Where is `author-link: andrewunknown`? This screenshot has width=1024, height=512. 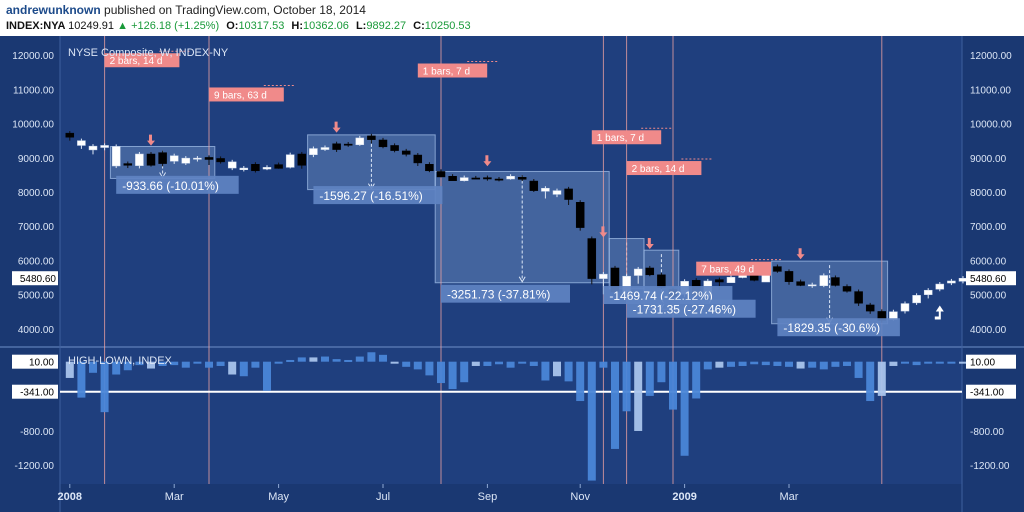 author-link: andrewunknown is located at coordinates (53, 10).